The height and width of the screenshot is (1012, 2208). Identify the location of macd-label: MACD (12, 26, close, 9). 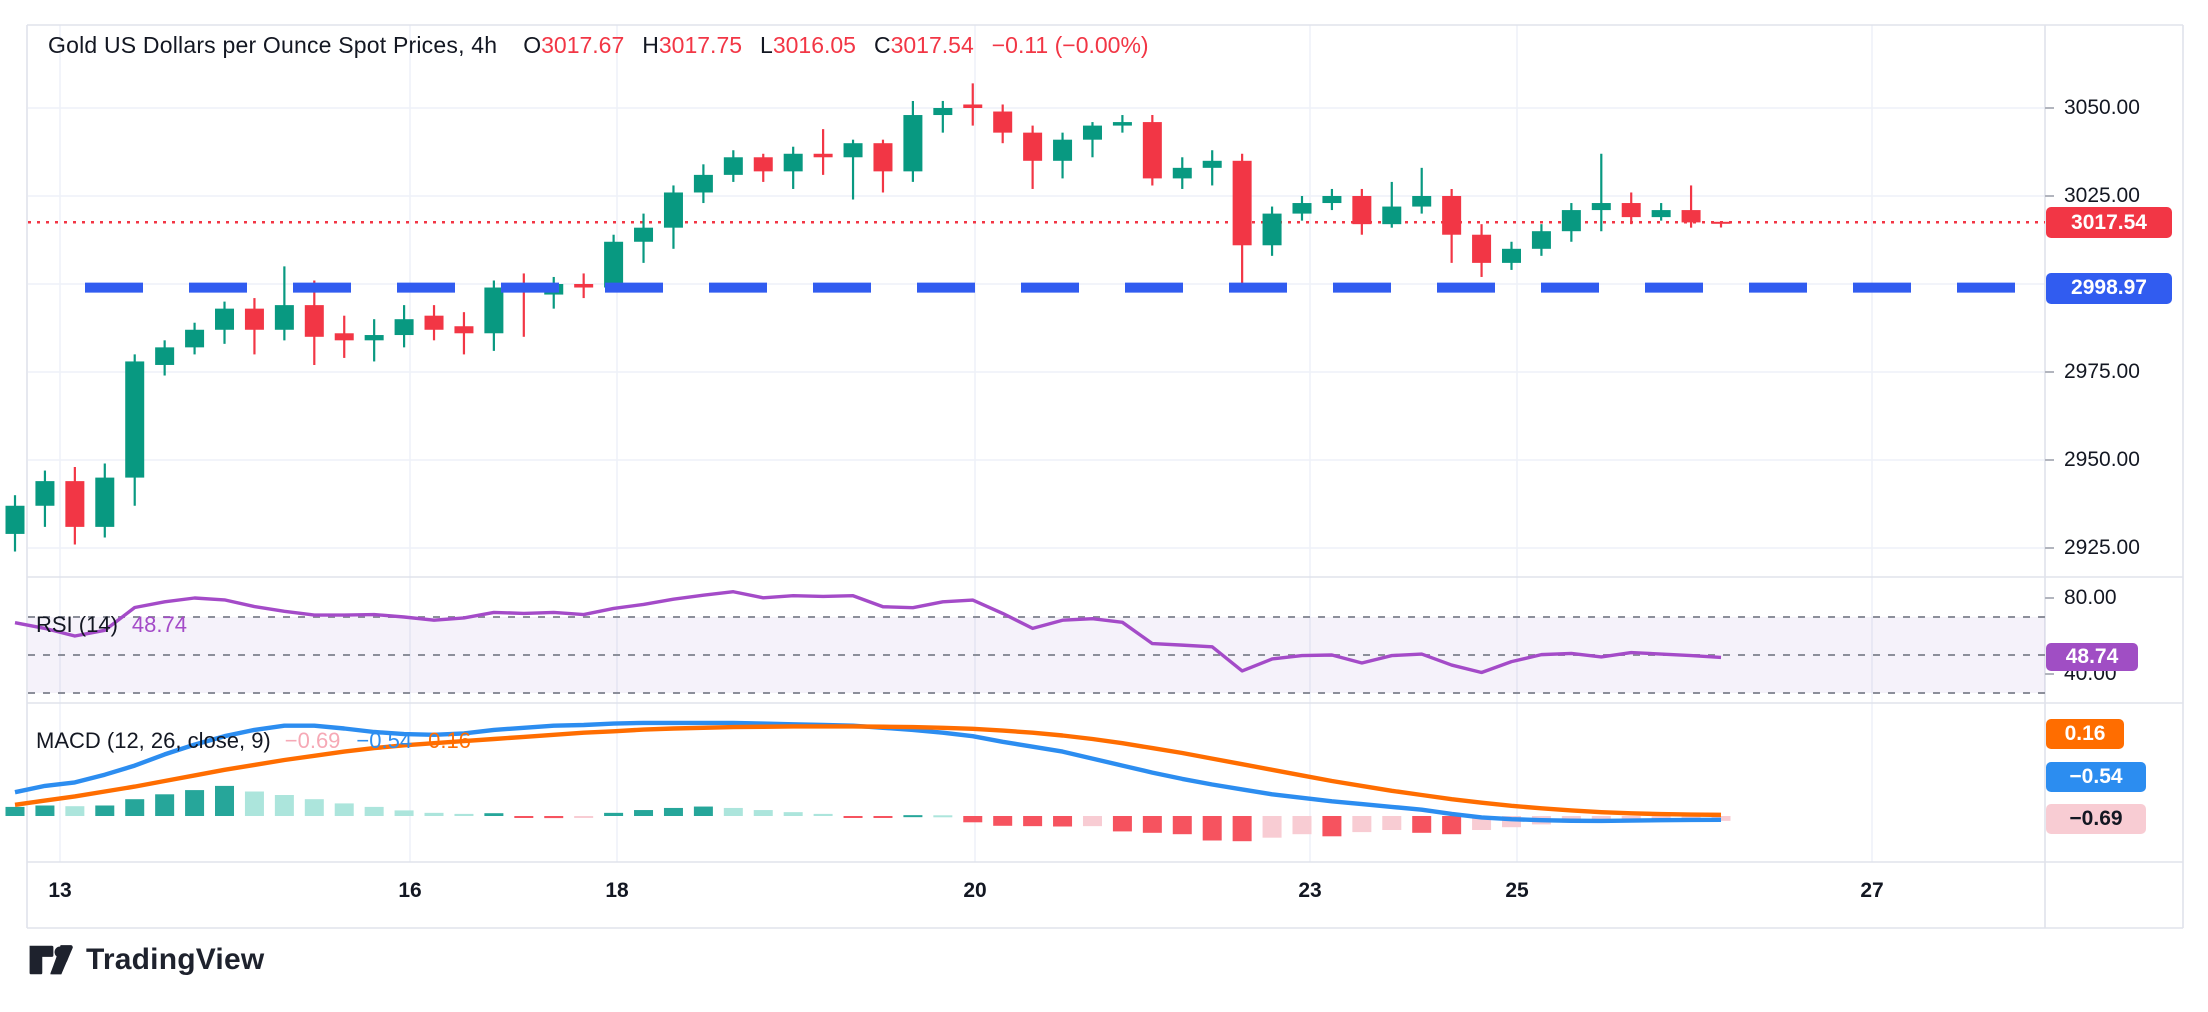
(153, 740).